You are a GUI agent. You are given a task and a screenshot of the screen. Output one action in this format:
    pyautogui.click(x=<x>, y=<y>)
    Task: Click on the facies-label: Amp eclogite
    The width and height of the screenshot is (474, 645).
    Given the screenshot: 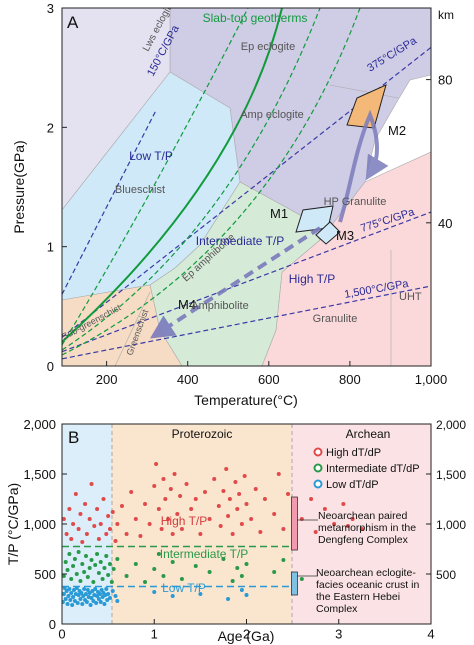 What is the action you would take?
    pyautogui.click(x=272, y=115)
    